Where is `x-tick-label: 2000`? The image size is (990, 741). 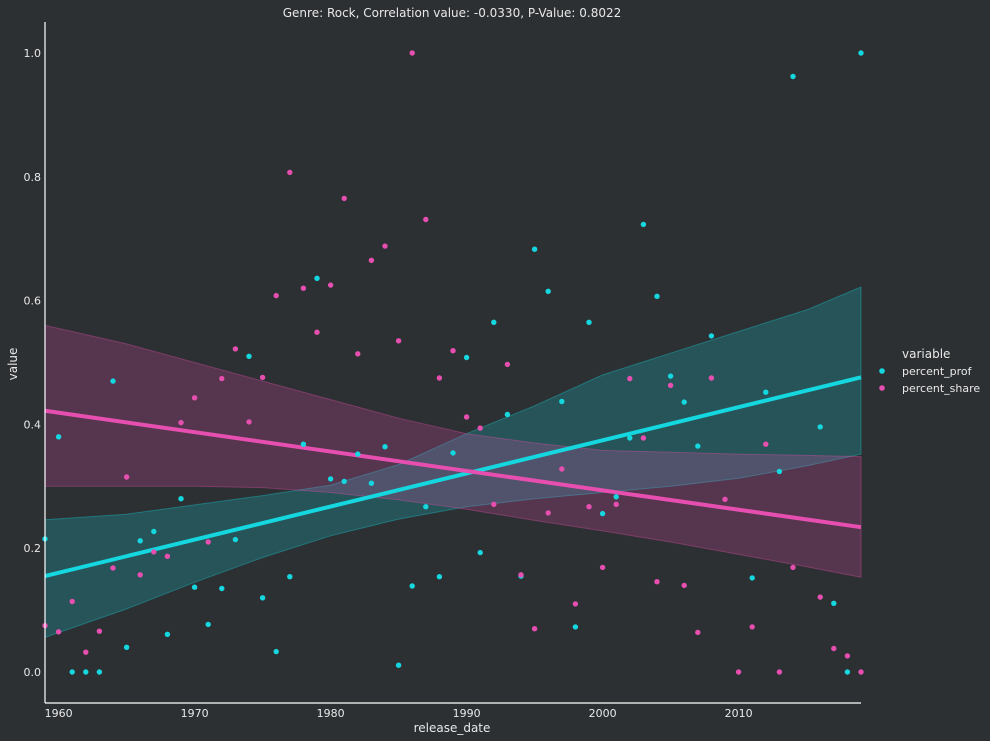
x-tick-label: 2000 is located at coordinates (603, 713).